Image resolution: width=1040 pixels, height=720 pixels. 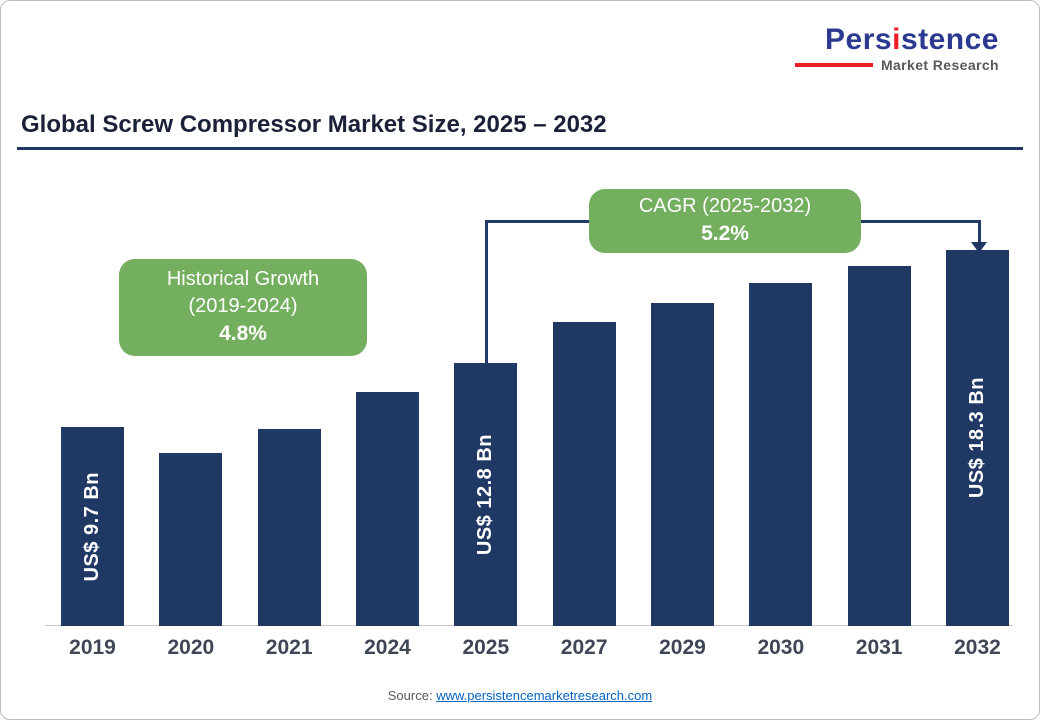 I want to click on bar-value-label-2019: US$ 9.7 Bn, so click(x=92, y=526).